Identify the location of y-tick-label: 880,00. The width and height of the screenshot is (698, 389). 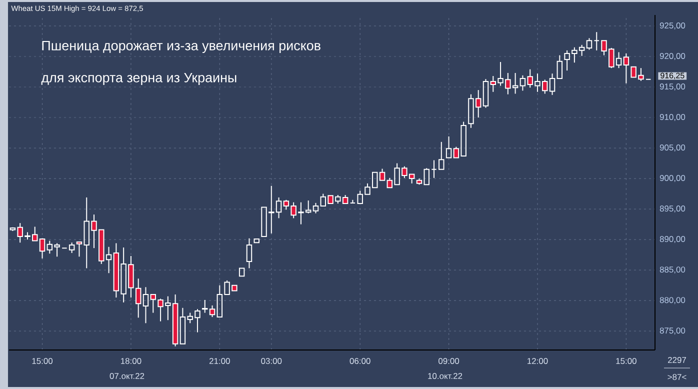
(673, 300).